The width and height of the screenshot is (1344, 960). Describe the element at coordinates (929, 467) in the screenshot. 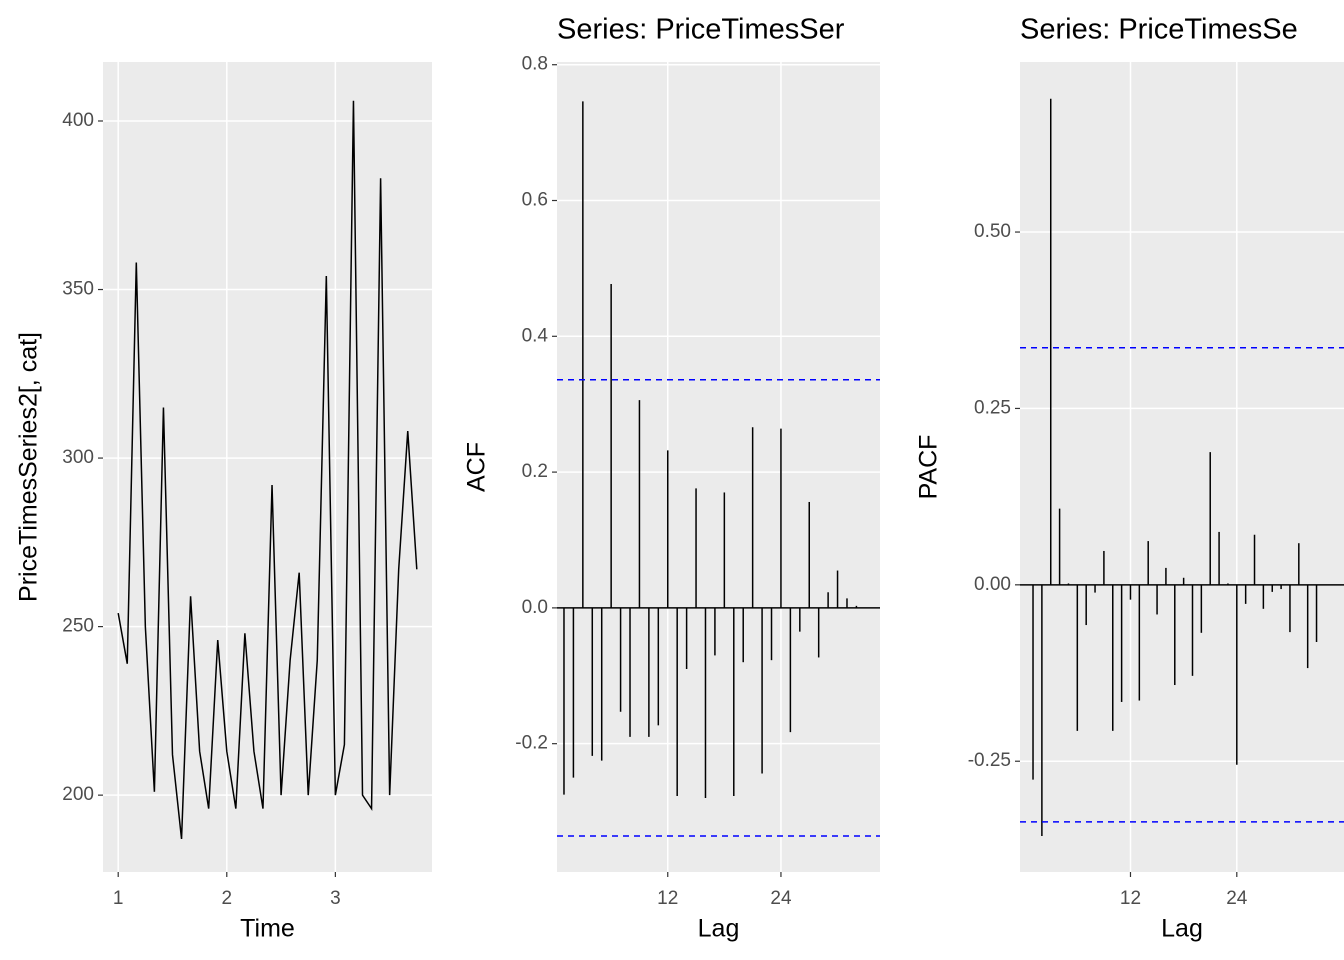

I see `y-axis-title: PACF` at that location.